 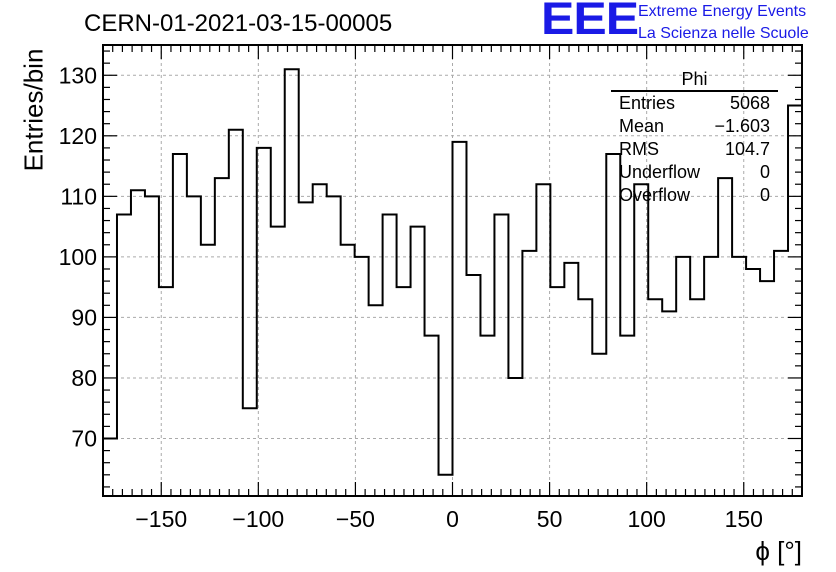 What do you see at coordinates (694, 149) in the screenshot?
I see `stats-row-rms: RMS 104.7` at bounding box center [694, 149].